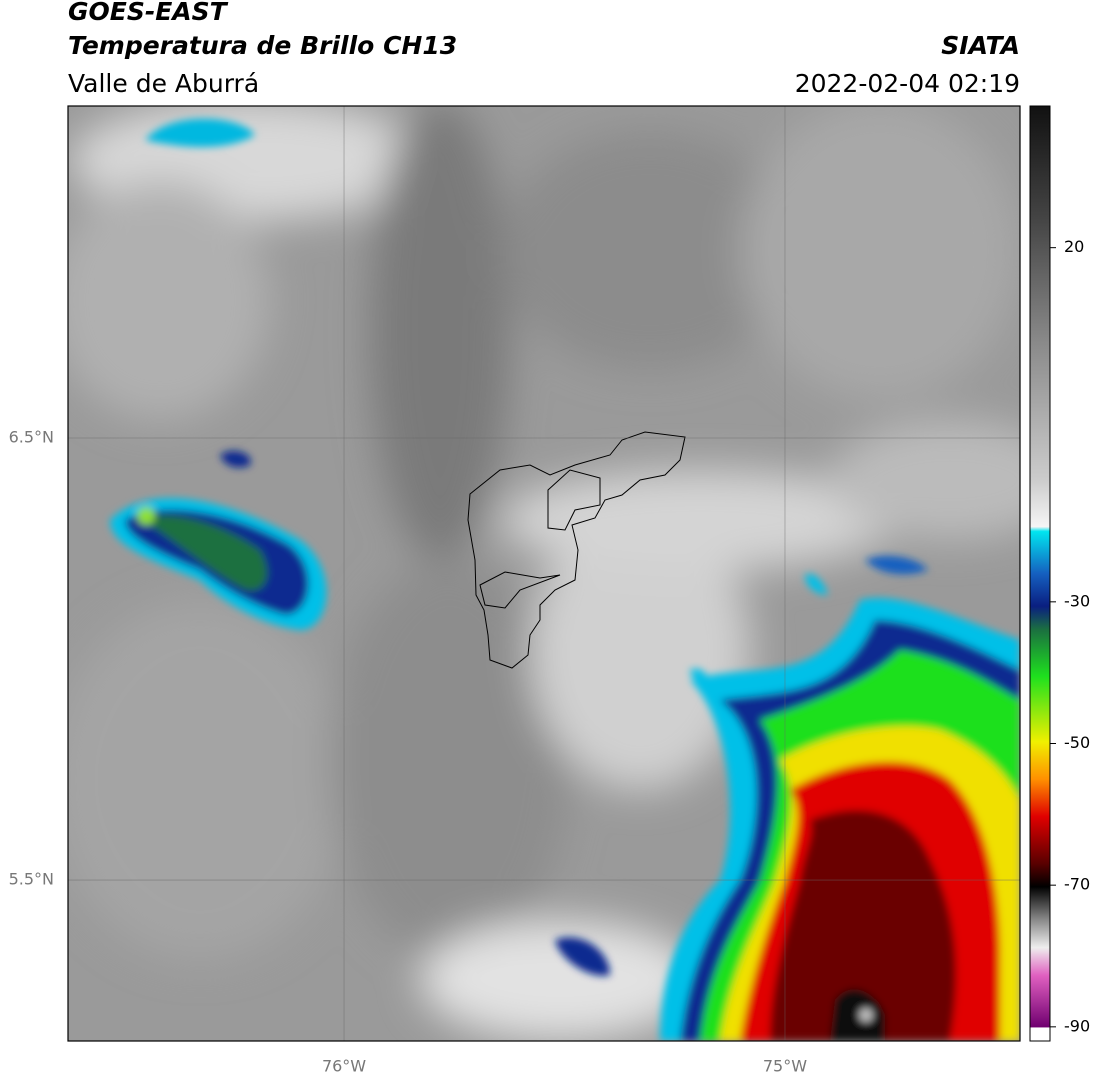 The width and height of the screenshot is (1094, 1082). What do you see at coordinates (31, 879) in the screenshot?
I see `lat-tick-label: 5.5°N` at bounding box center [31, 879].